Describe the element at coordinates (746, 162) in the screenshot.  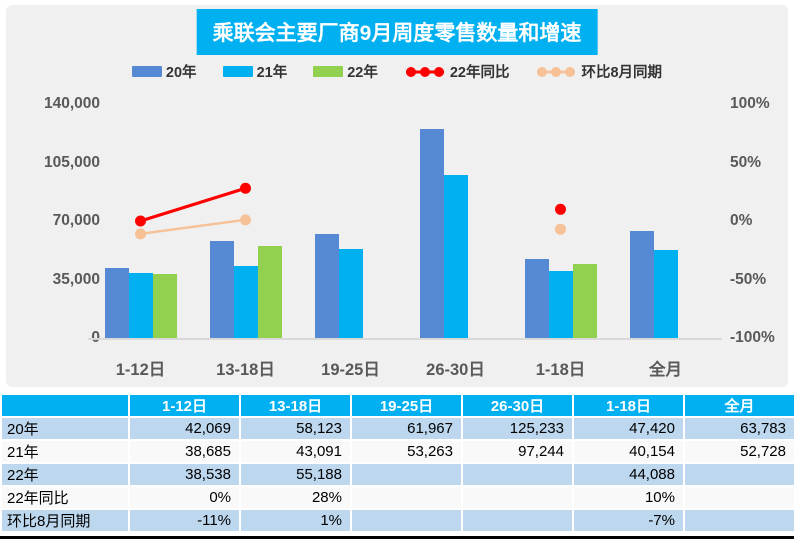
I see `right-axis-tick: 50%` at that location.